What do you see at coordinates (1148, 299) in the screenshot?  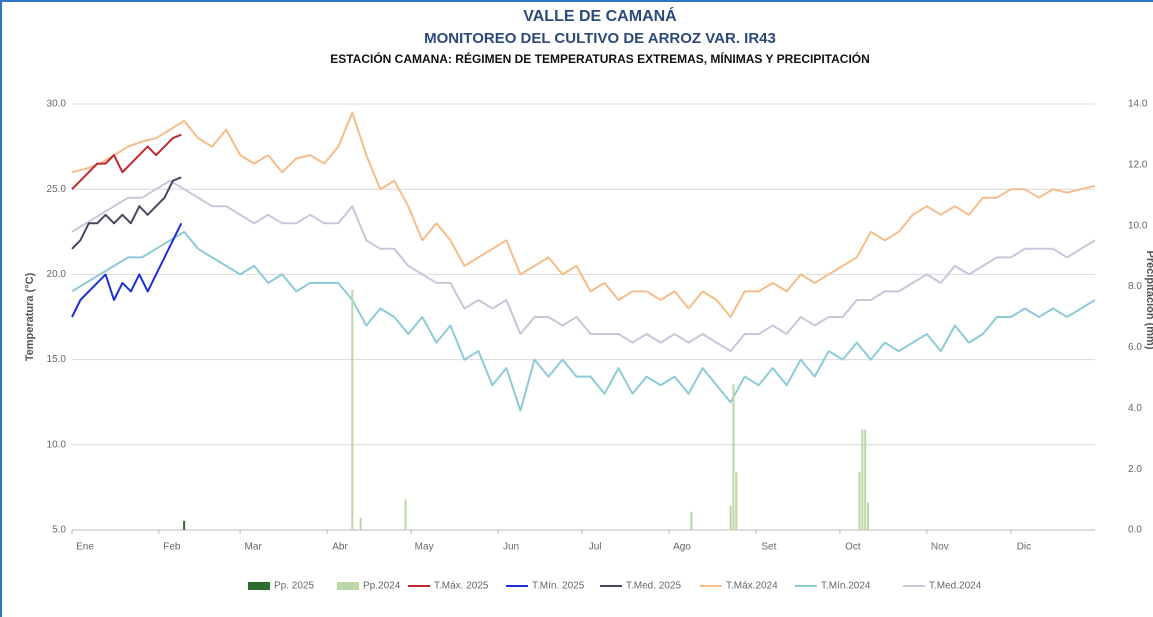 I see `y2-axis-label: Precipitación (mm)` at bounding box center [1148, 299].